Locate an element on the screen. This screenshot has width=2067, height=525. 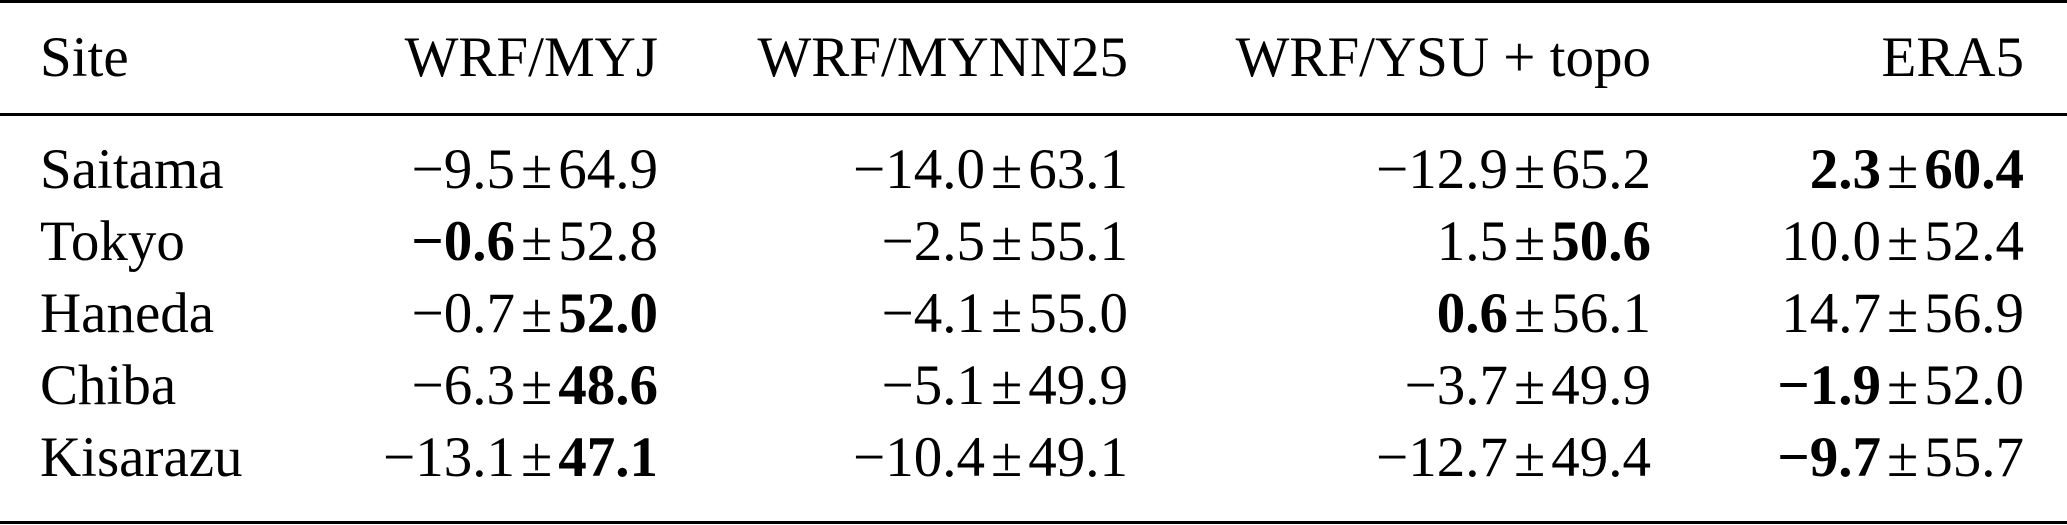
table-cell: −3.7 ±49.9 is located at coordinates (1528, 386).